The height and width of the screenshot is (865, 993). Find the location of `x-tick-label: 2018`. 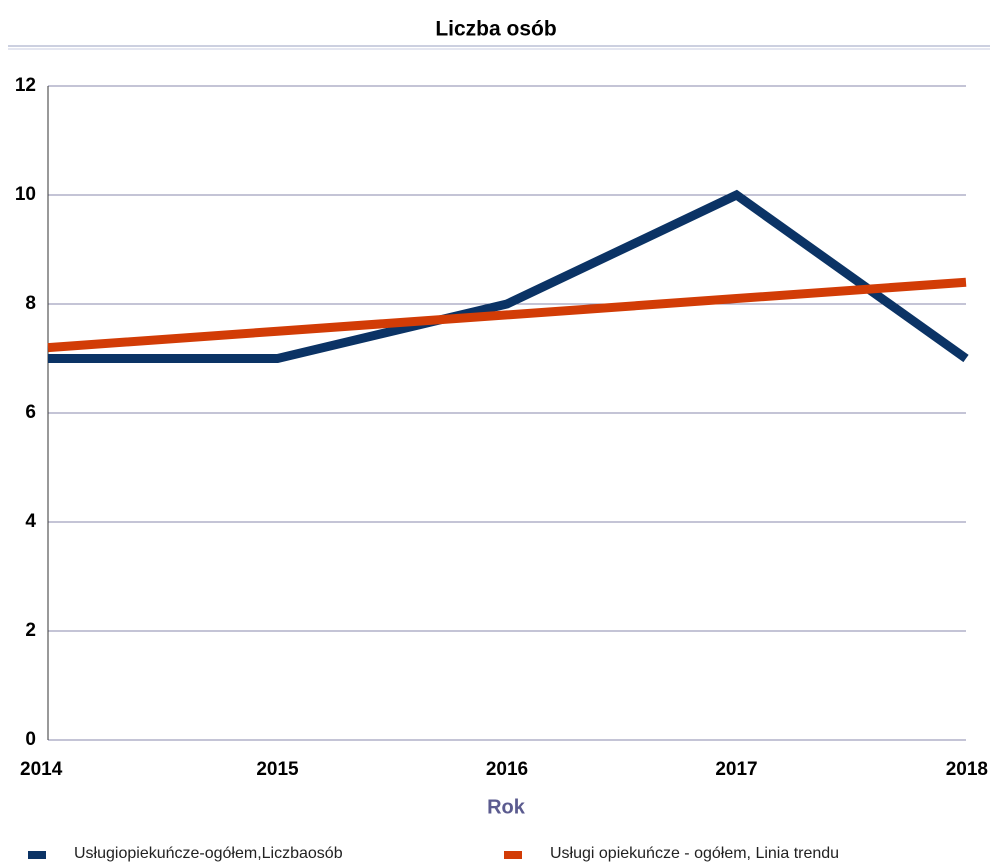

x-tick-label: 2018 is located at coordinates (967, 769).